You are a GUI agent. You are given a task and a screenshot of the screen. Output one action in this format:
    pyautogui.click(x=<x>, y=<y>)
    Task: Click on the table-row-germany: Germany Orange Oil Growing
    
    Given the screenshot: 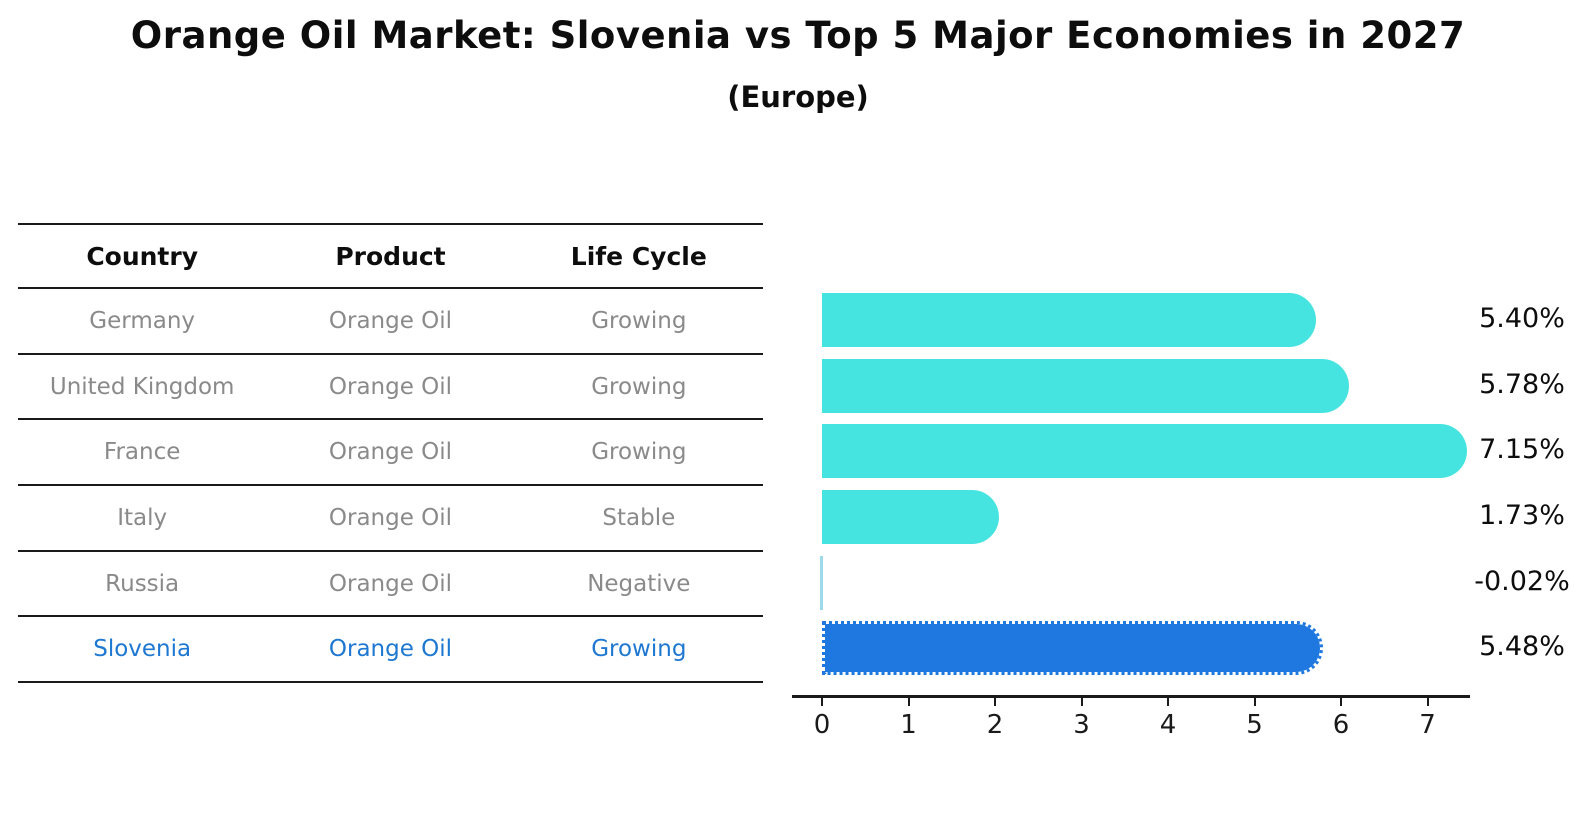 What is the action you would take?
    pyautogui.click(x=390, y=322)
    